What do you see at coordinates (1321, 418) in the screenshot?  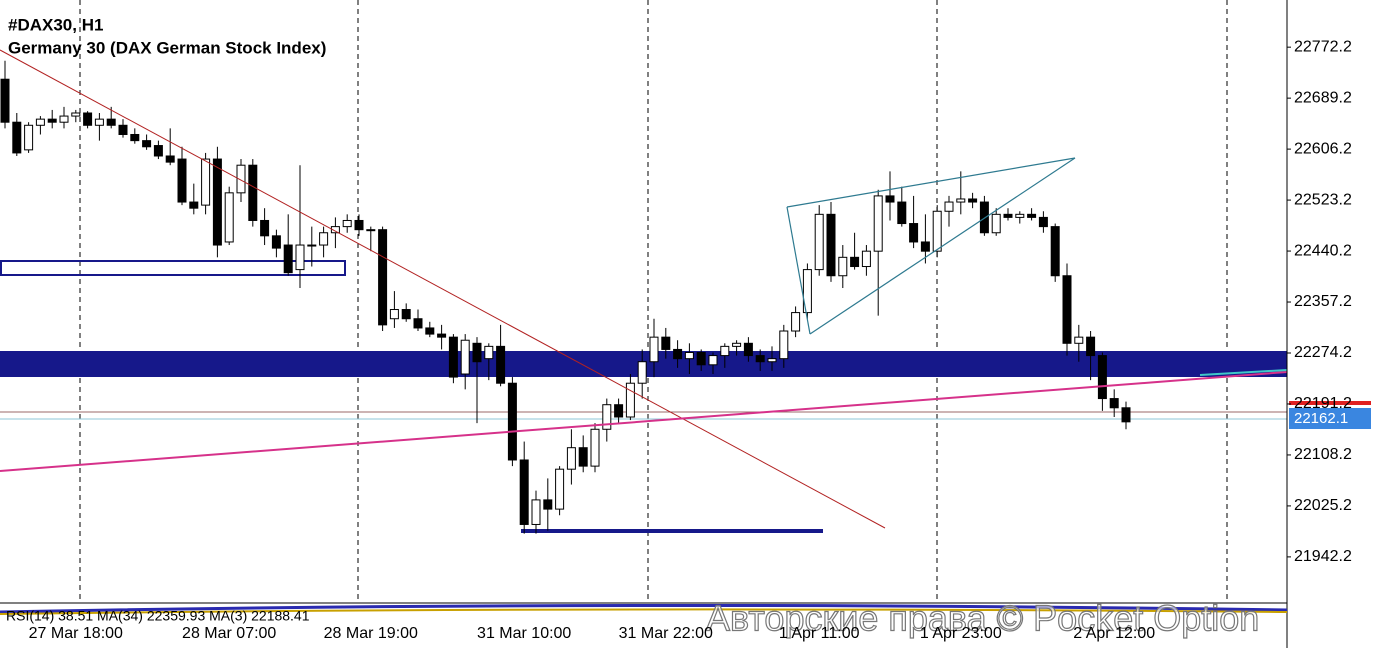 I see `price-tag-label: 22162.1` at bounding box center [1321, 418].